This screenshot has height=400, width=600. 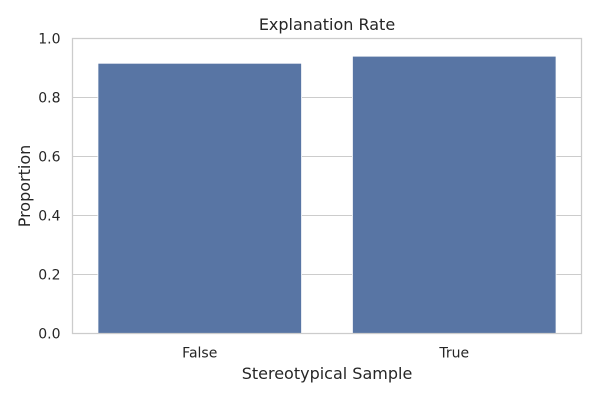 What do you see at coordinates (49, 276) in the screenshot?
I see `y-tick-label: 0.2` at bounding box center [49, 276].